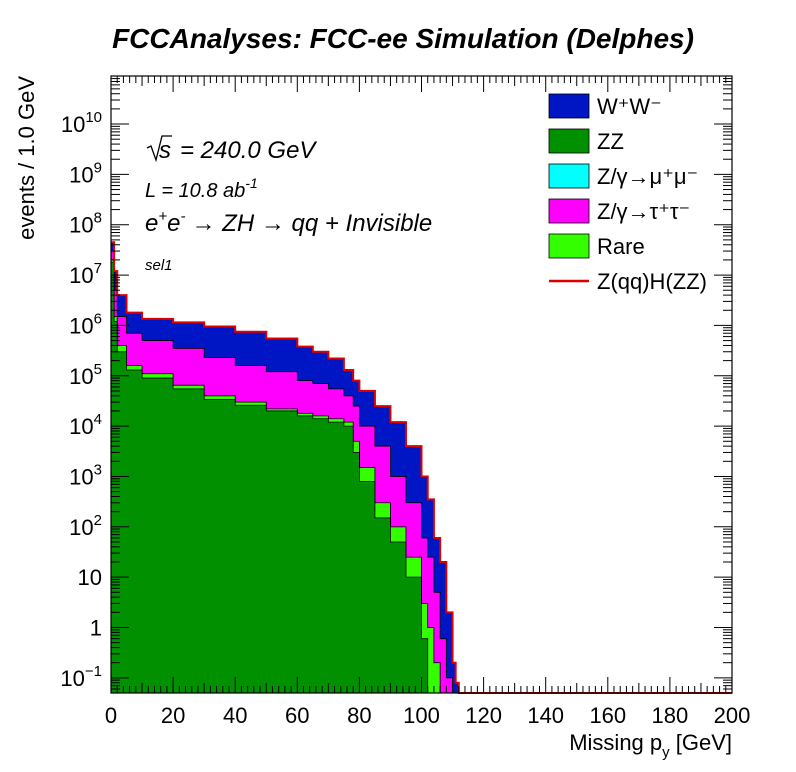 This screenshot has height=772, width=796. I want to click on legend-label: ZZ, so click(610, 141).